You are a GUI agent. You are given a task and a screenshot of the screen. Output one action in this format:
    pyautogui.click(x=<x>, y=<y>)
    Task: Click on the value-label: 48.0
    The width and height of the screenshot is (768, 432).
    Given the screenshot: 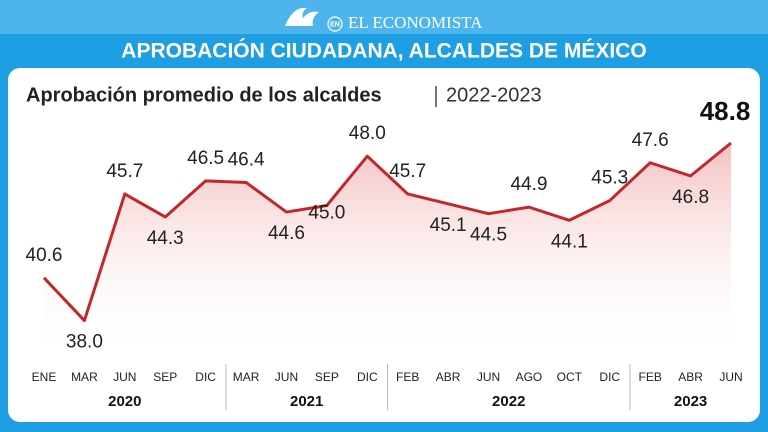 What is the action you would take?
    pyautogui.click(x=367, y=133)
    